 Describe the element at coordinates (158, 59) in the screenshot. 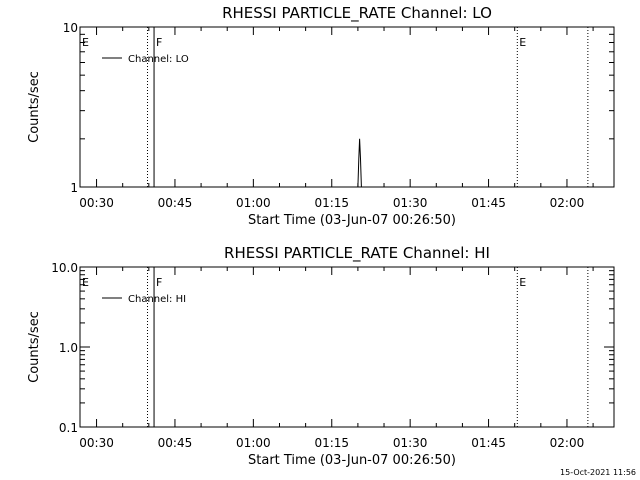

I see `legend-label: Channel: LO` at that location.